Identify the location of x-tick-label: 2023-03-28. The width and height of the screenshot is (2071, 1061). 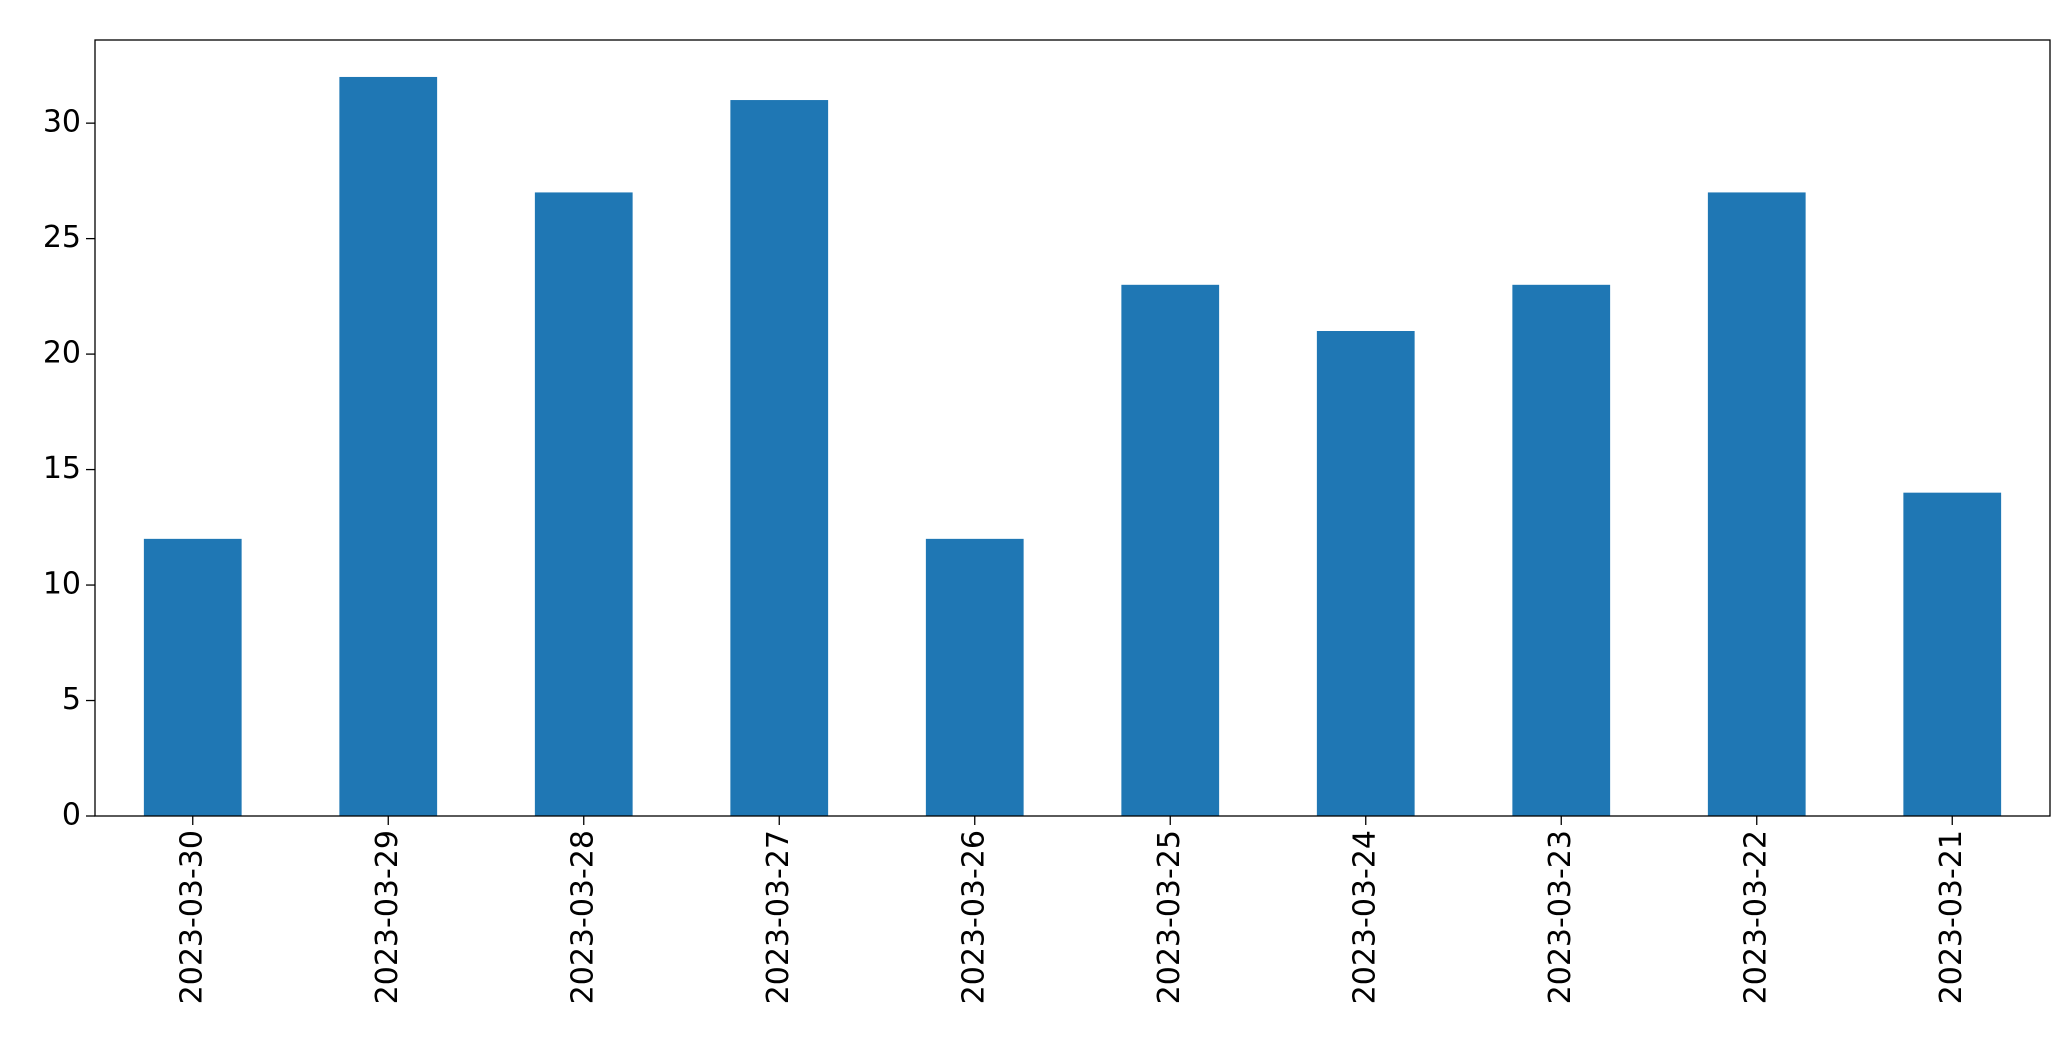
(582, 917).